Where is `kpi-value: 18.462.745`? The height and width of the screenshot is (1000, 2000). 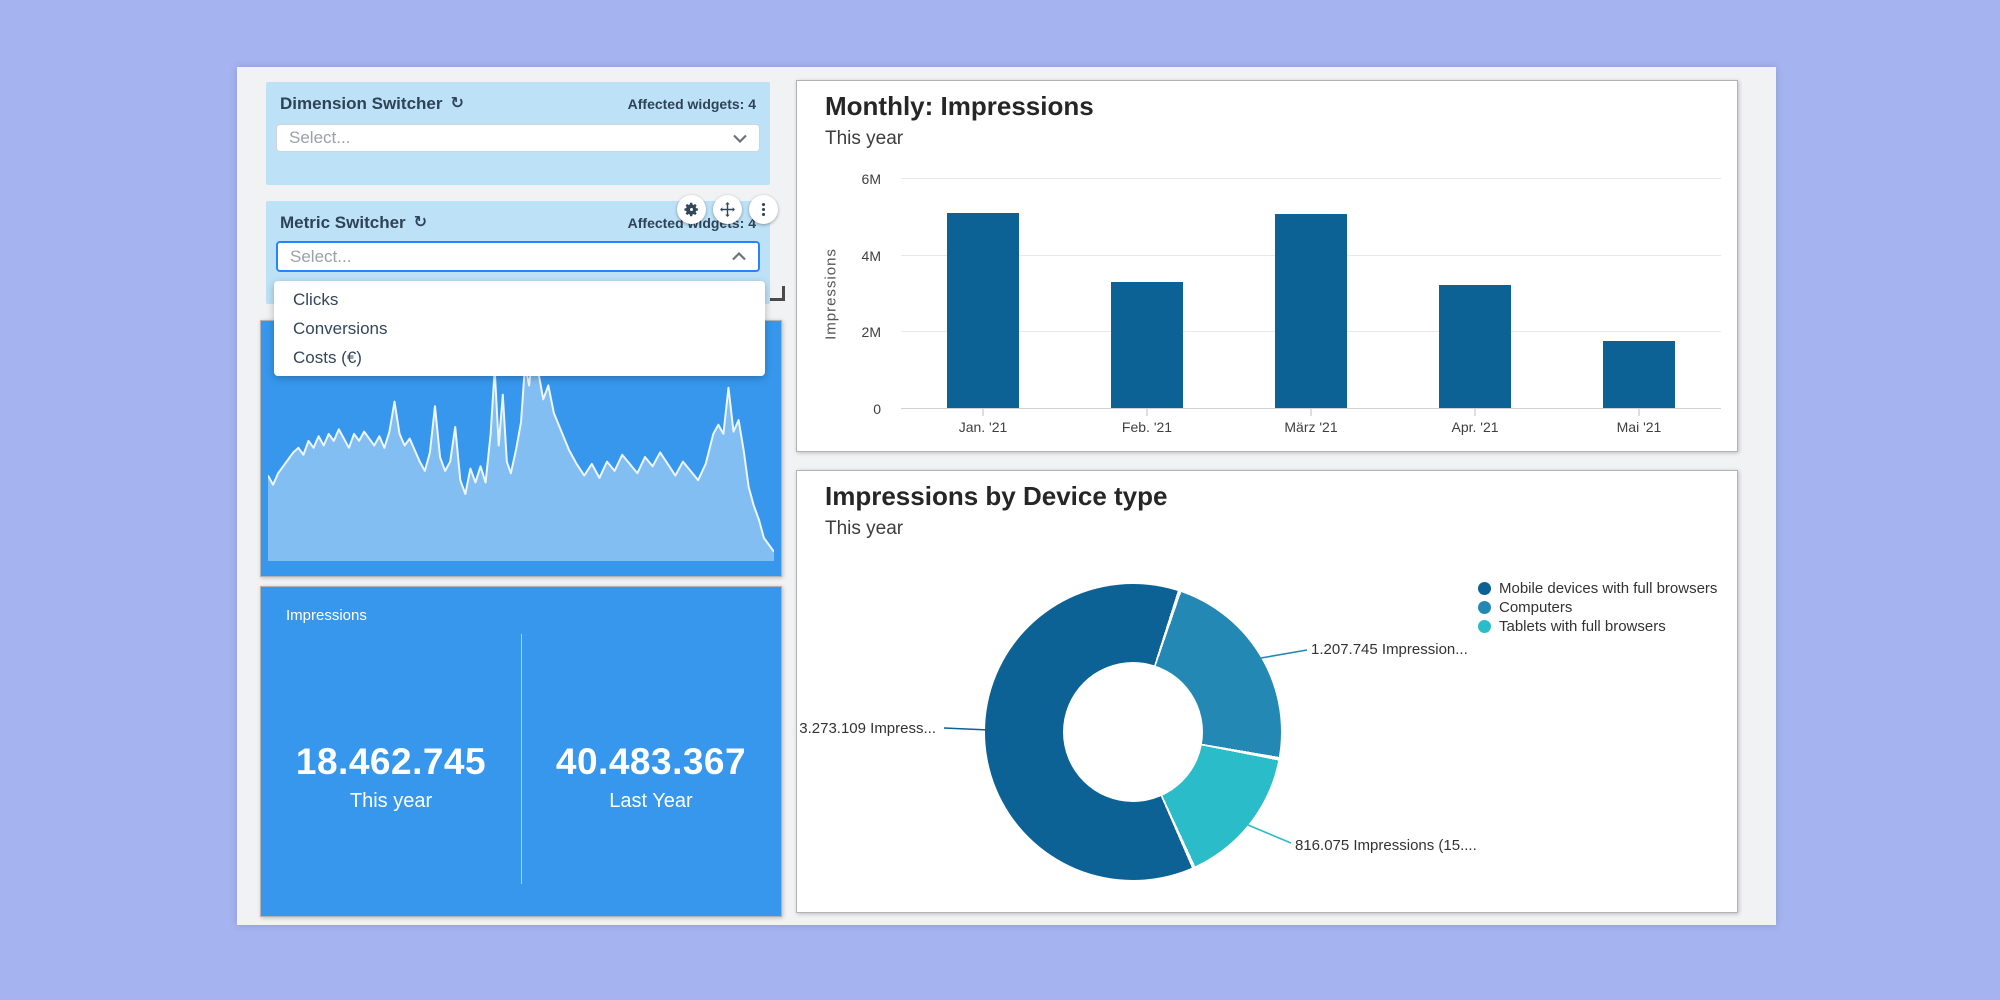
kpi-value: 18.462.745 is located at coordinates (391, 761).